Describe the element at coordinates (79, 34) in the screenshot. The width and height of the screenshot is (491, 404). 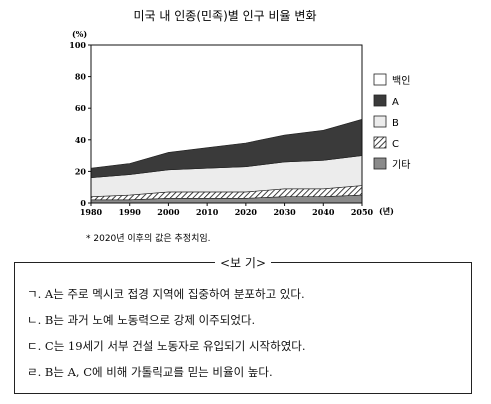
I see `y-axis-unit: (%)` at that location.